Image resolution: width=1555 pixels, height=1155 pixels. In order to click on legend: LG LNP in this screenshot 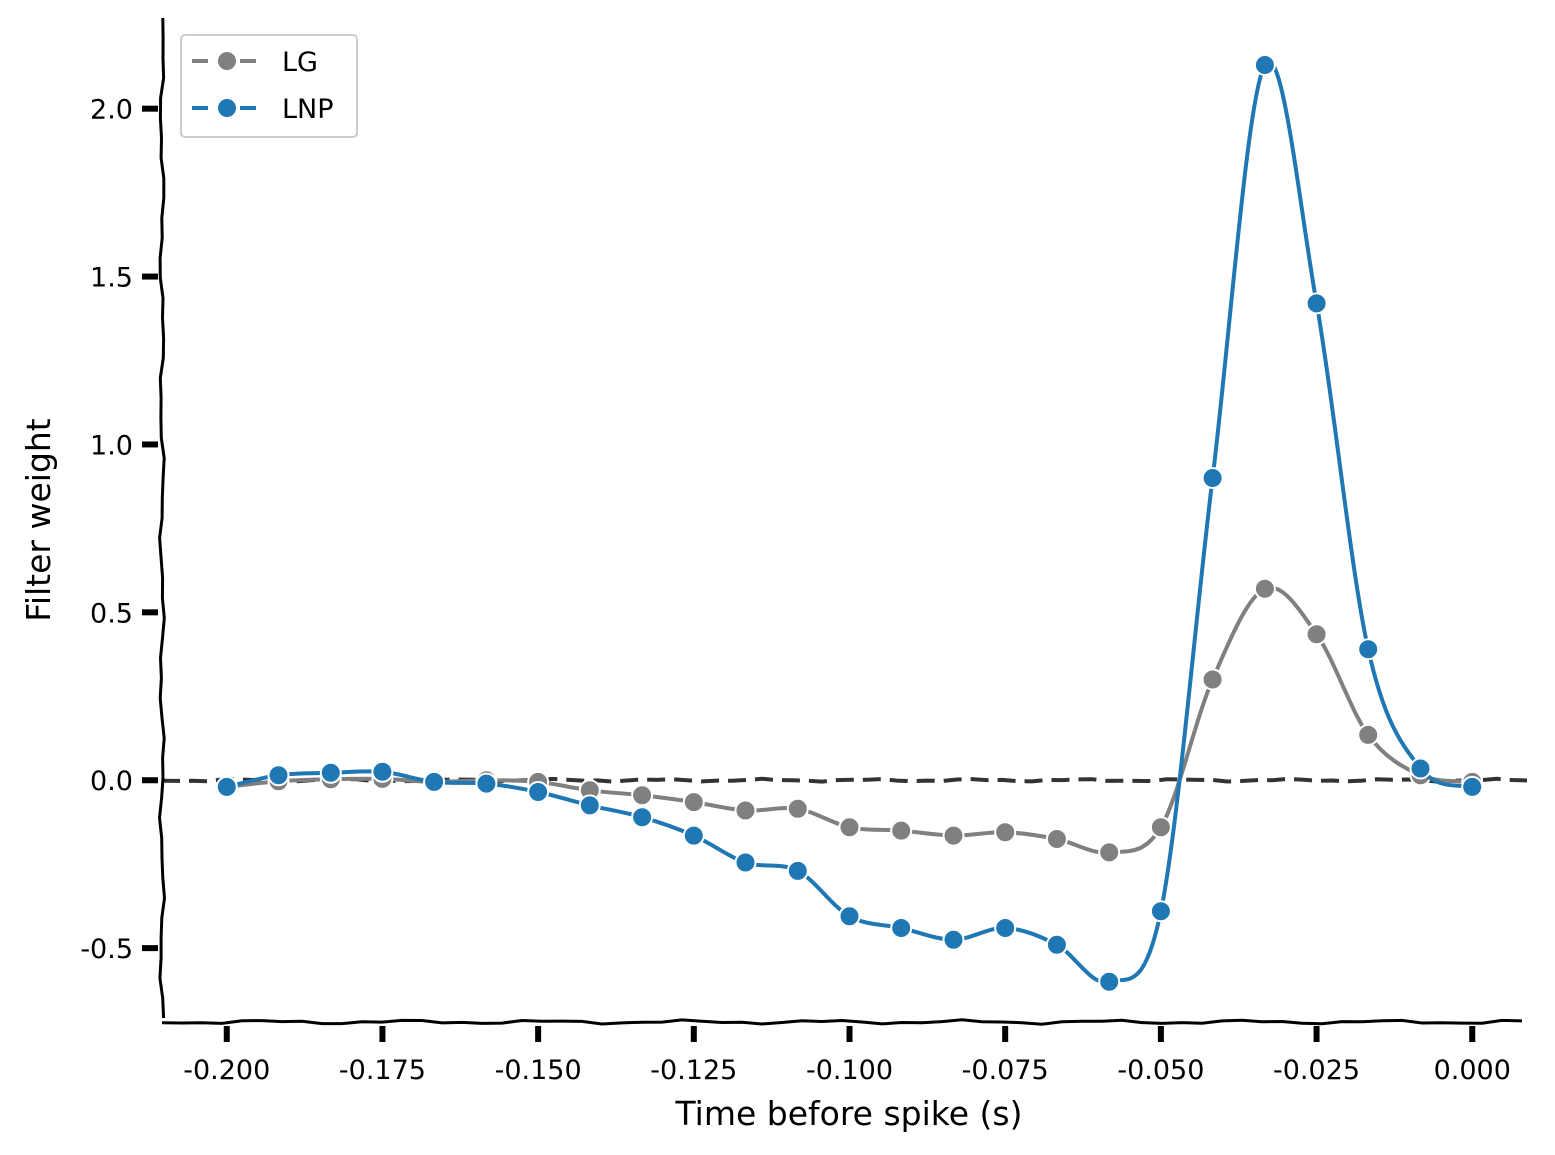, I will do `click(269, 86)`.